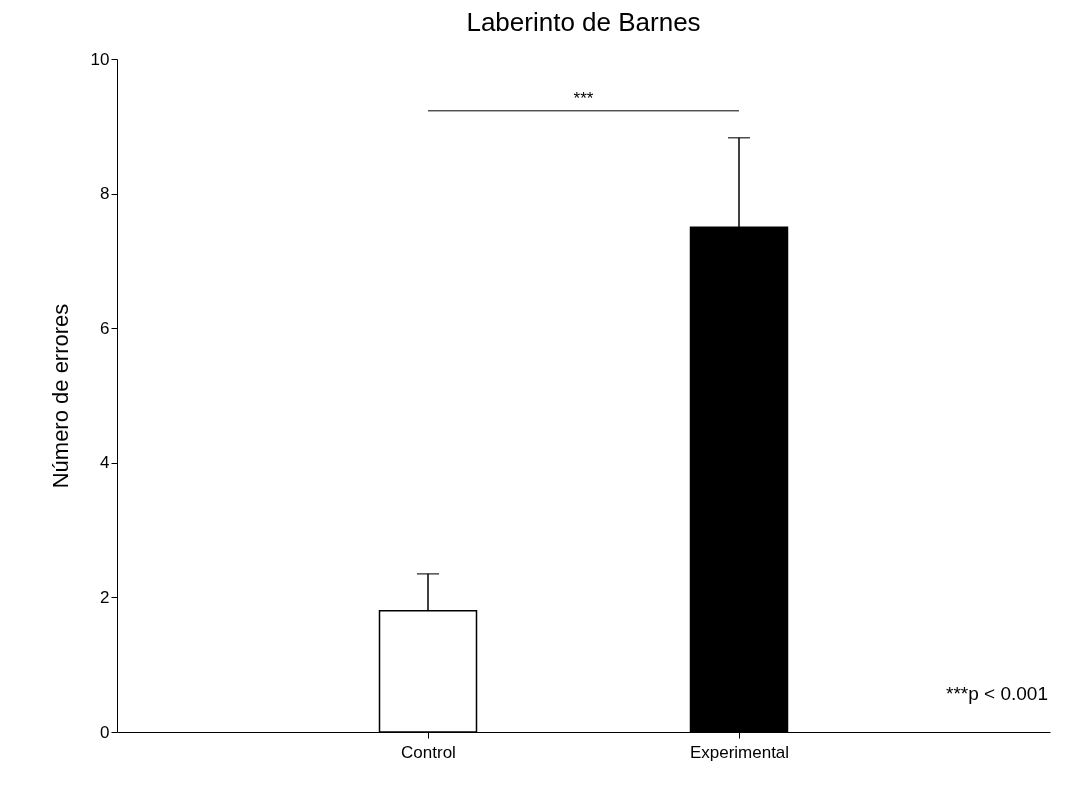 The width and height of the screenshot is (1066, 785). What do you see at coordinates (997, 693) in the screenshot?
I see `annotation: ***p < 0.001` at bounding box center [997, 693].